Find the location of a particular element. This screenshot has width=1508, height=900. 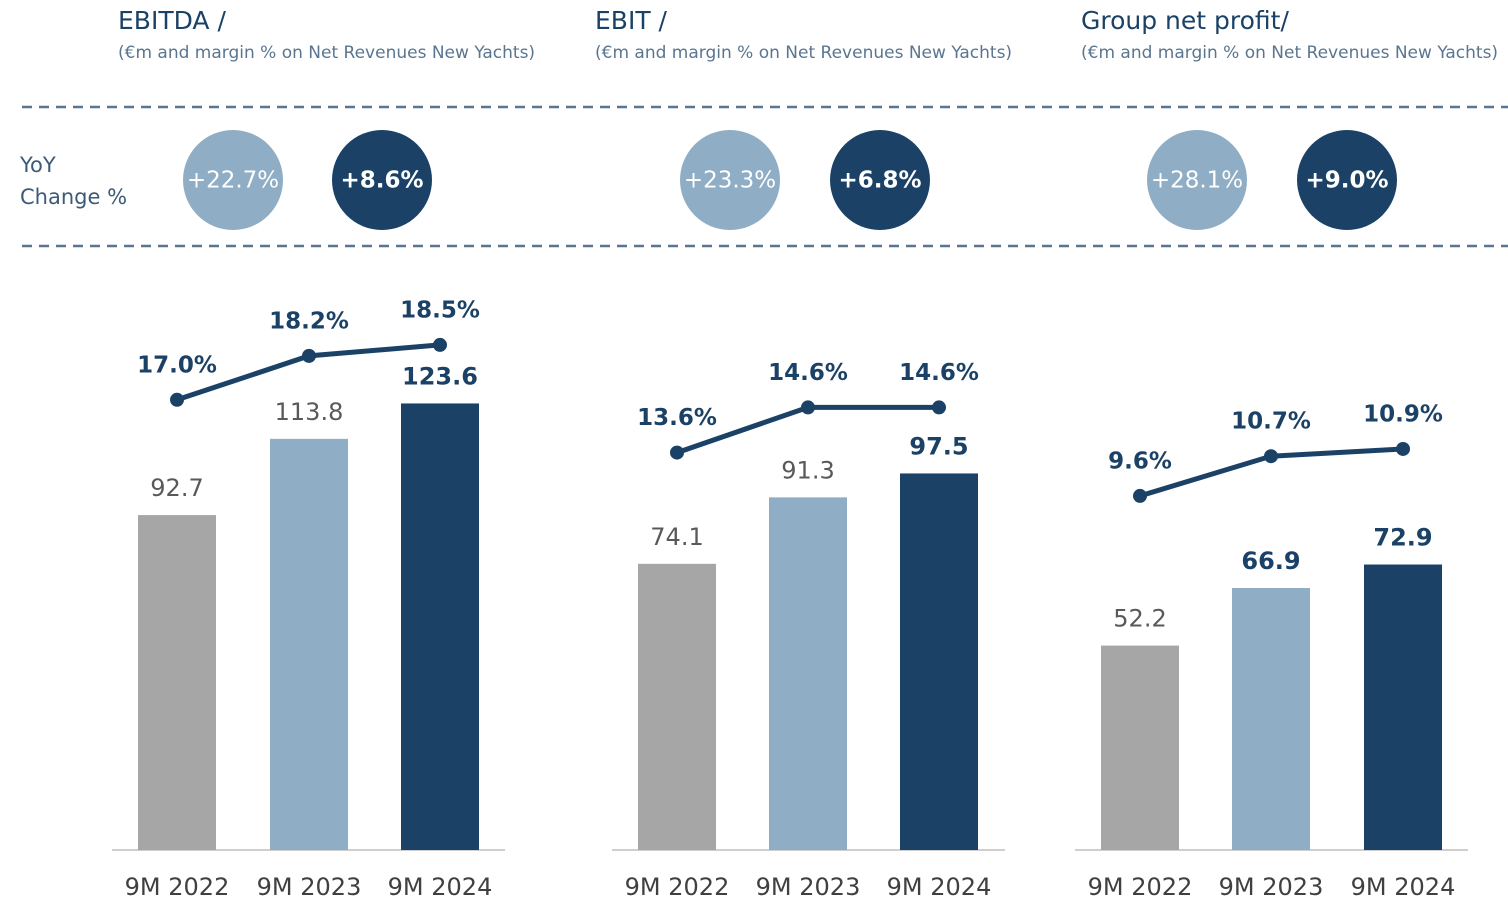

margin-label: 18.5% is located at coordinates (440, 310).